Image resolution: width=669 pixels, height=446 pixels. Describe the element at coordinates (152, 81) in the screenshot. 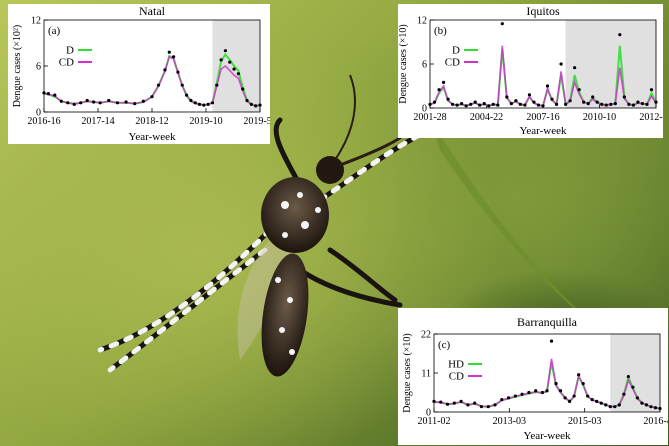

I see `series-line-cd` at that location.